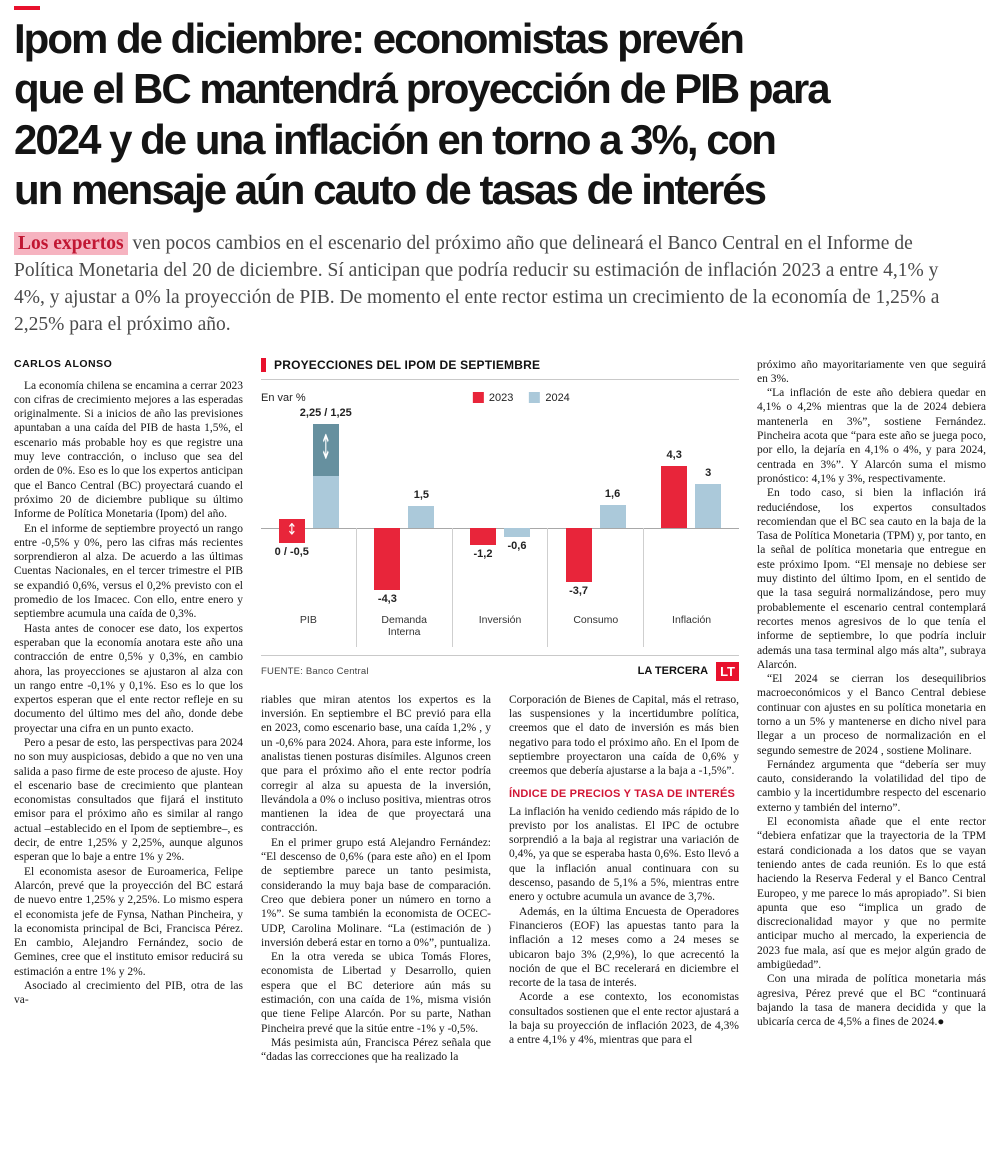 The width and height of the screenshot is (1000, 1160). I want to click on chart-footer: FUENTE: Banco Central LA TERCERA LT, so click(500, 667).